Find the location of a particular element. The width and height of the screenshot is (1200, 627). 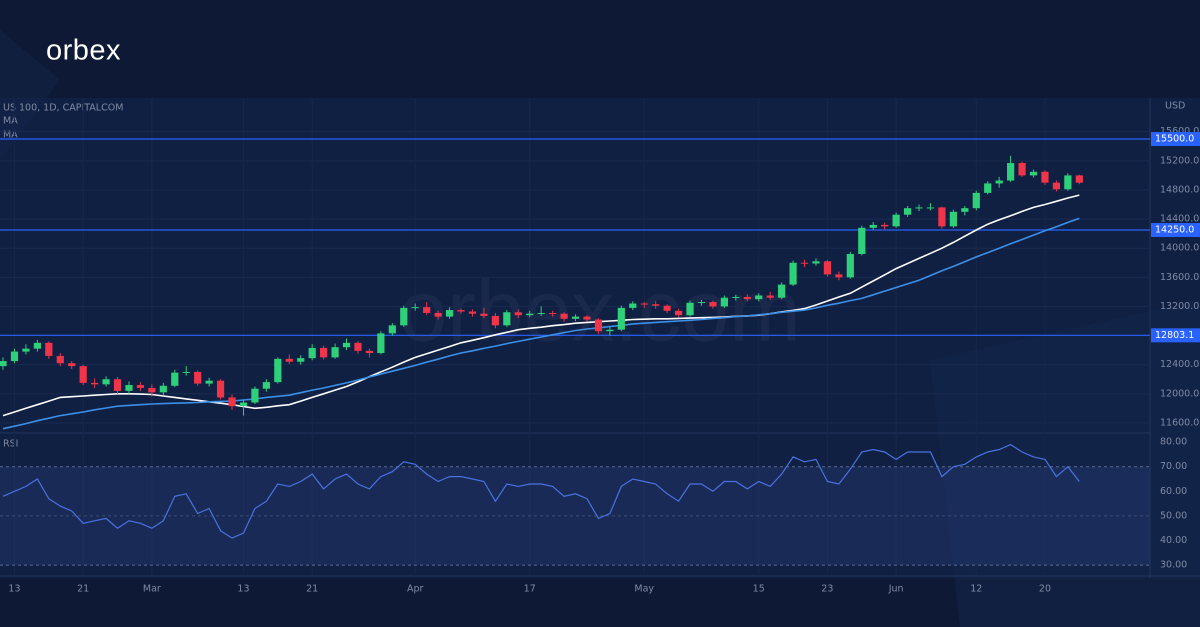

x-tick-label: Jun is located at coordinates (896, 589).